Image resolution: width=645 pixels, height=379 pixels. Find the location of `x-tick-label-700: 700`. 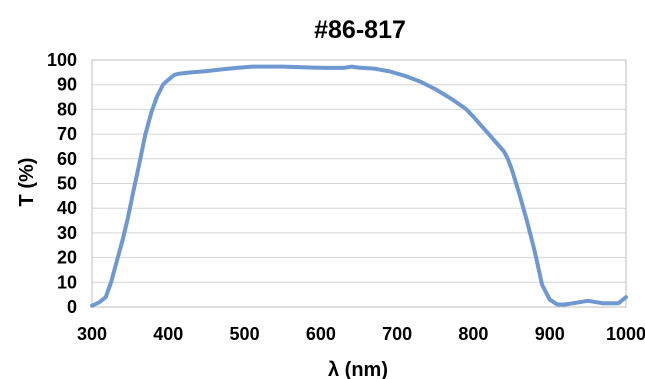

x-tick-label-700: 700 is located at coordinates (397, 334).